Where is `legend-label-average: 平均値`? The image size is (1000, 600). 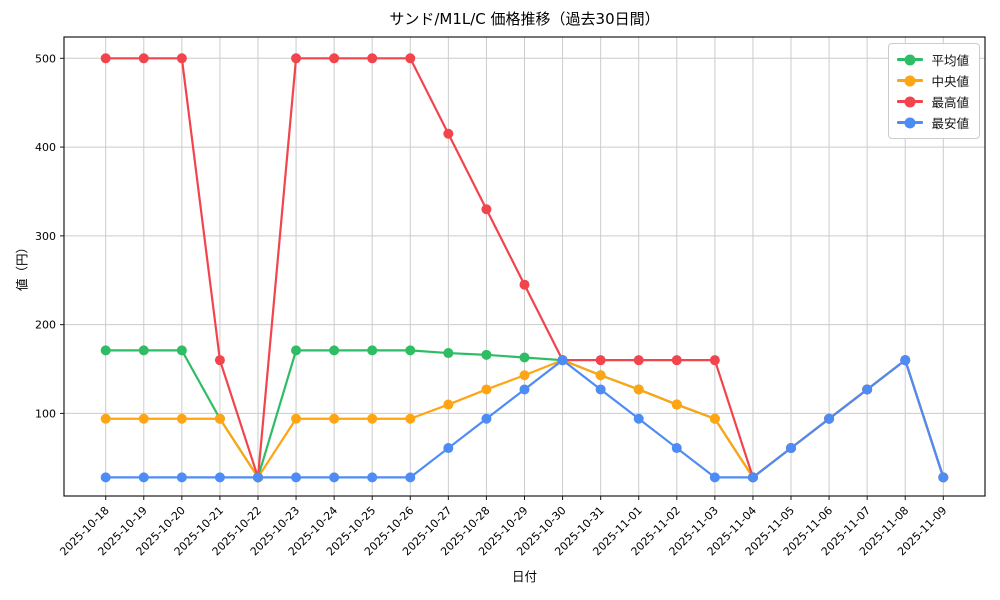
legend-label-average: 平均値 is located at coordinates (950, 60).